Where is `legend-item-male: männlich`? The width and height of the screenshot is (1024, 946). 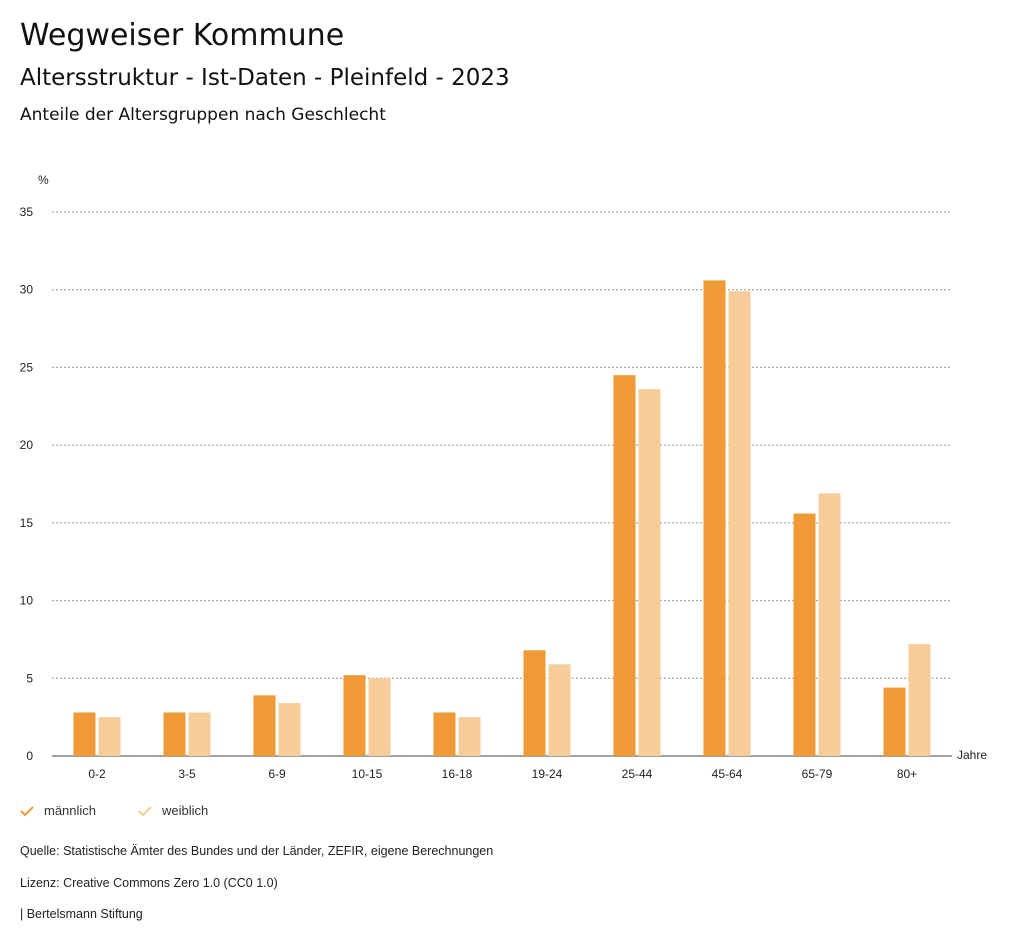
legend-item-male: männlich is located at coordinates (58, 810).